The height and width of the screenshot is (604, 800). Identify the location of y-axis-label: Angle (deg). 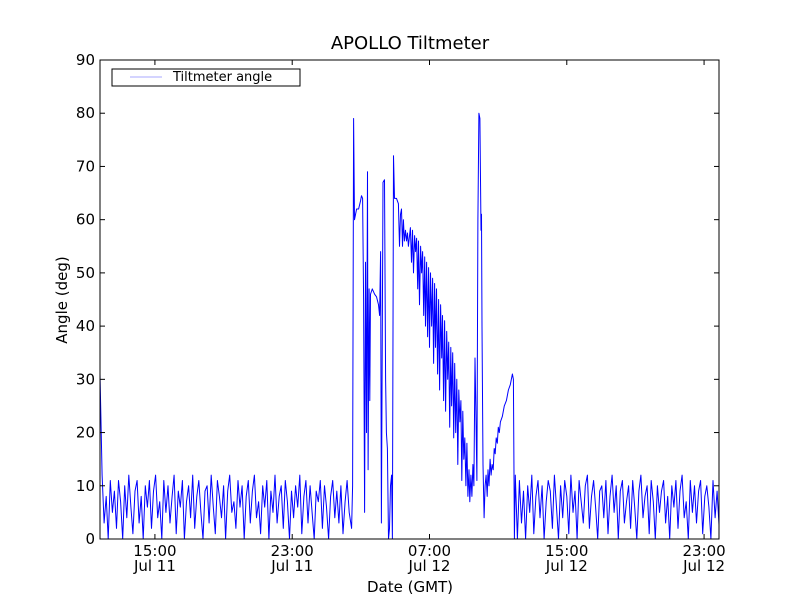
(62, 299).